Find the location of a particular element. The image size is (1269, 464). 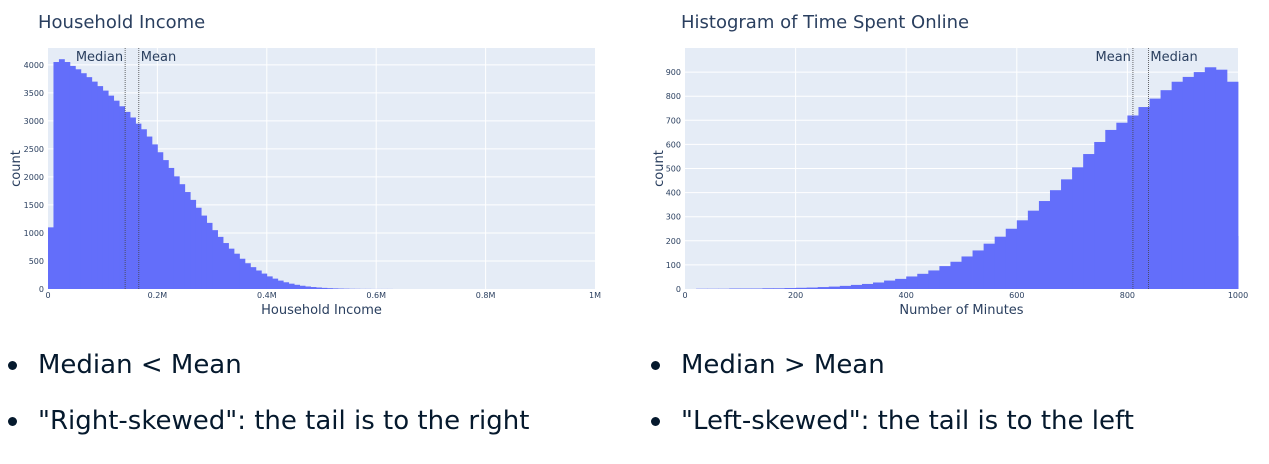

y-tick-label: 2500 is located at coordinates (34, 149).